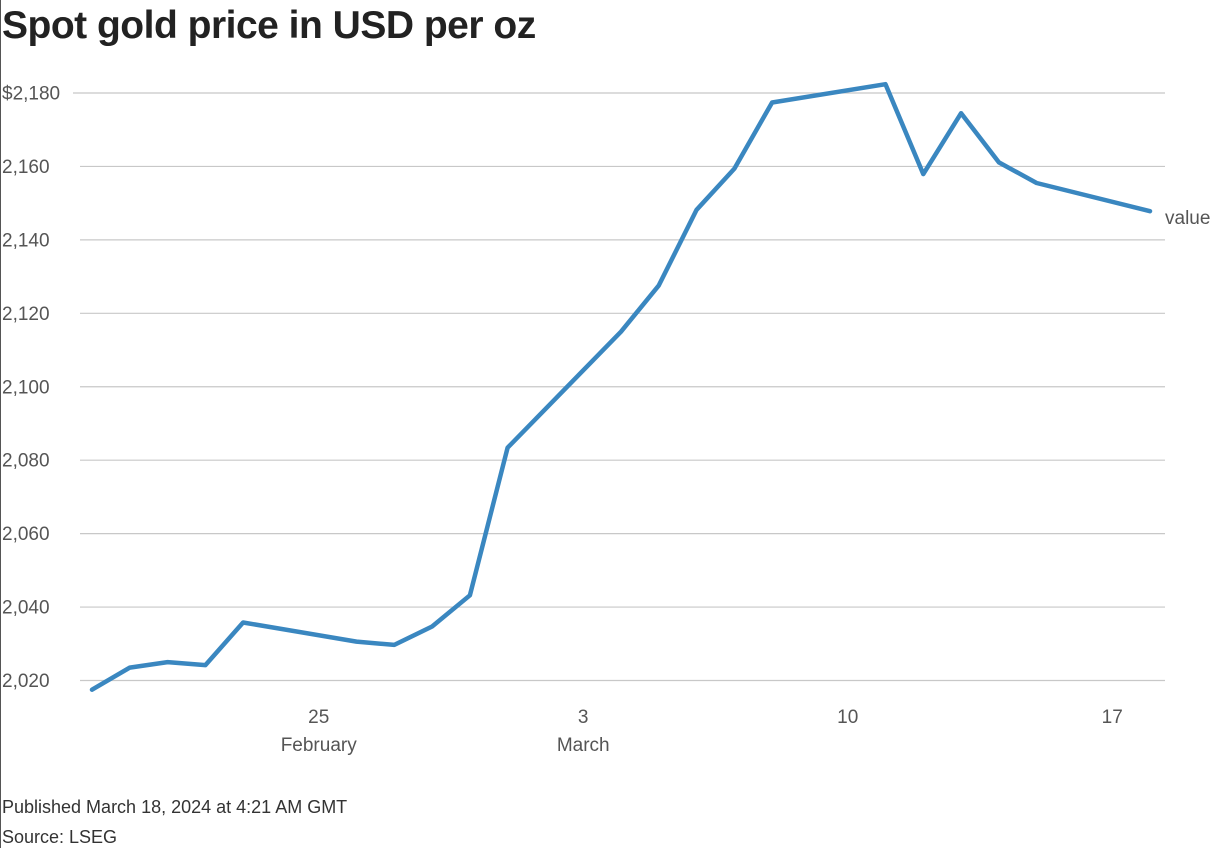 This screenshot has width=1223, height=848. What do you see at coordinates (26, 240) in the screenshot?
I see `y-tick-label: 2,140` at bounding box center [26, 240].